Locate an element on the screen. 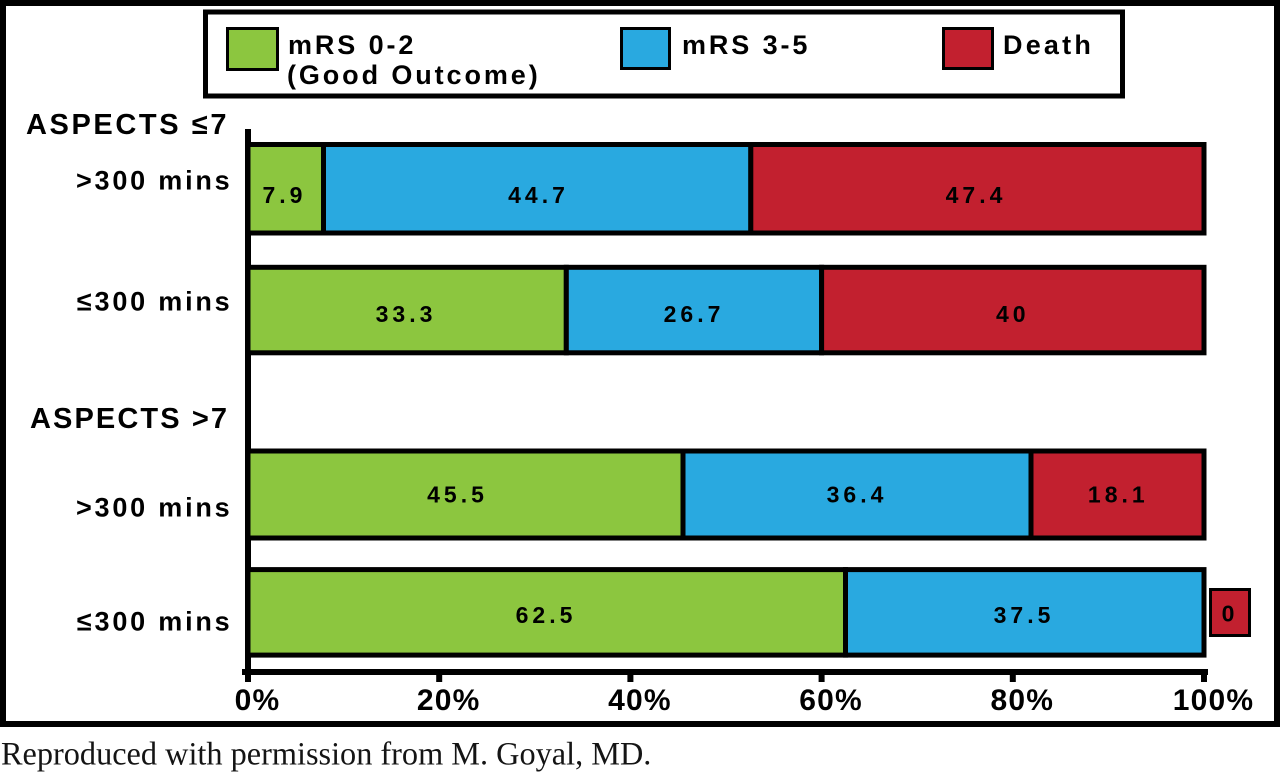 This screenshot has width=1280, height=773. svg-text: (Good Outcome) is located at coordinates (414, 75).